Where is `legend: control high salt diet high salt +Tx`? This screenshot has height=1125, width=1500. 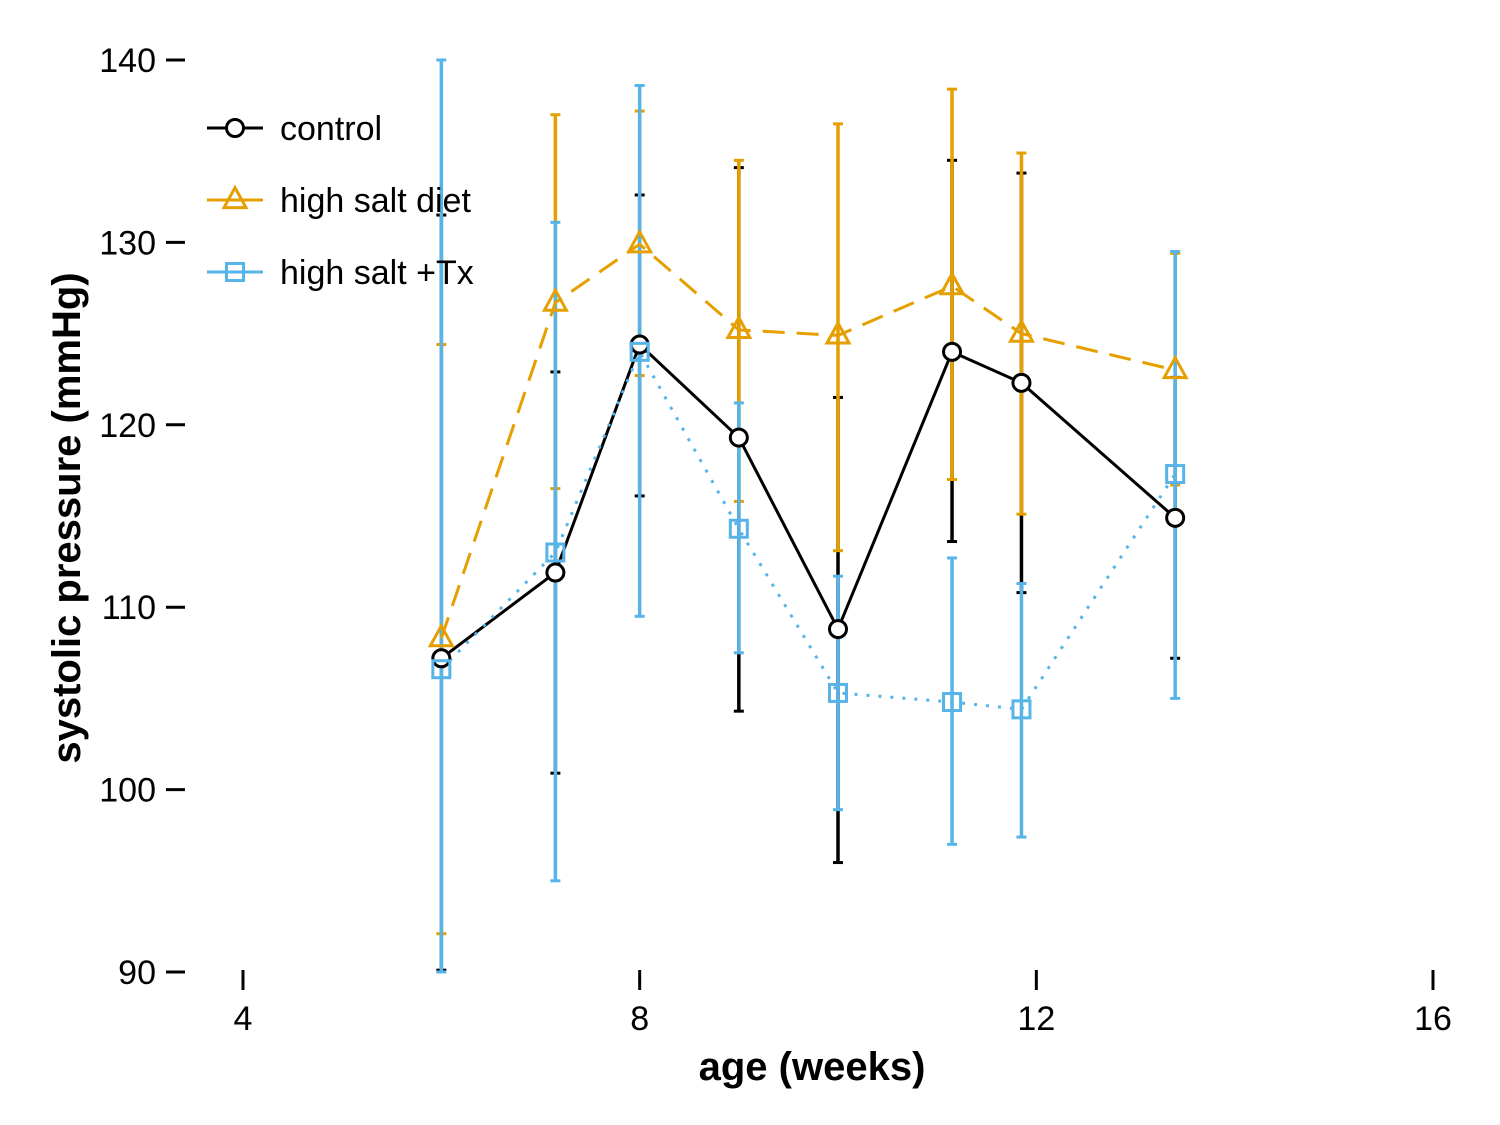 legend: control high salt diet high salt +Tx is located at coordinates (340, 201).